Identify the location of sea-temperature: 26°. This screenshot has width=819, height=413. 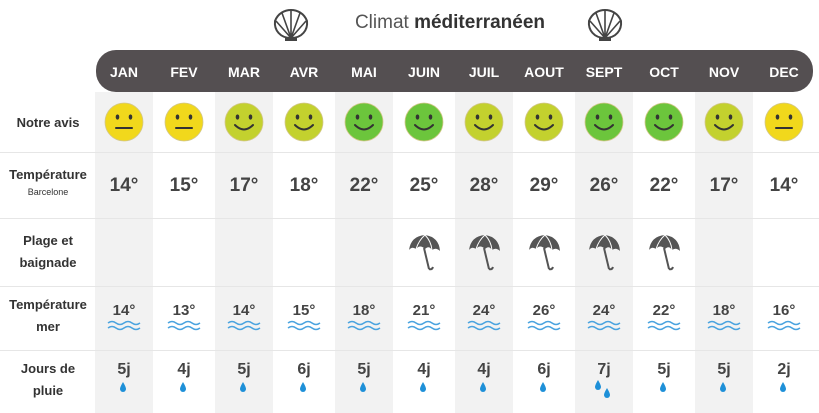
(544, 317).